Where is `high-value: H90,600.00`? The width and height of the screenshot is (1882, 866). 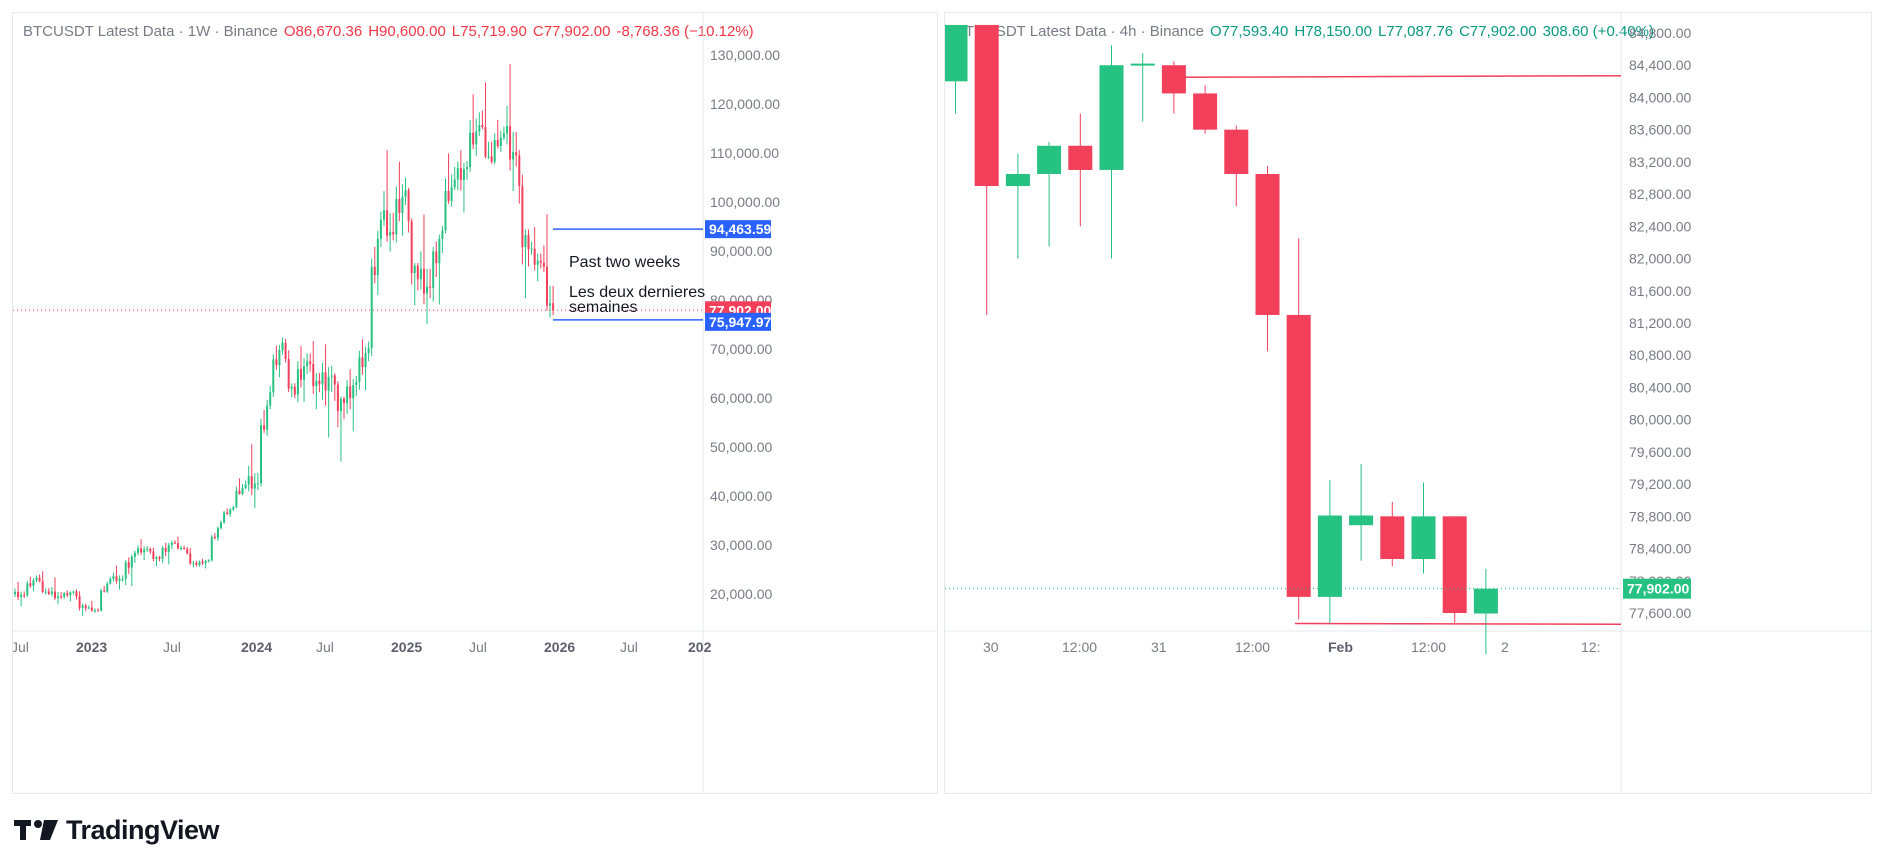
high-value: H90,600.00 is located at coordinates (407, 31).